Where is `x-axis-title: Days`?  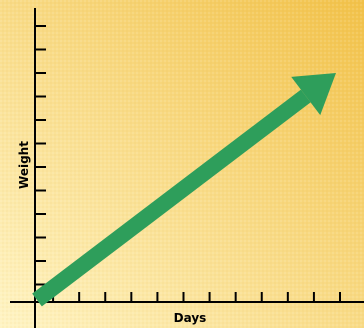
x-axis-title: Days is located at coordinates (190, 318).